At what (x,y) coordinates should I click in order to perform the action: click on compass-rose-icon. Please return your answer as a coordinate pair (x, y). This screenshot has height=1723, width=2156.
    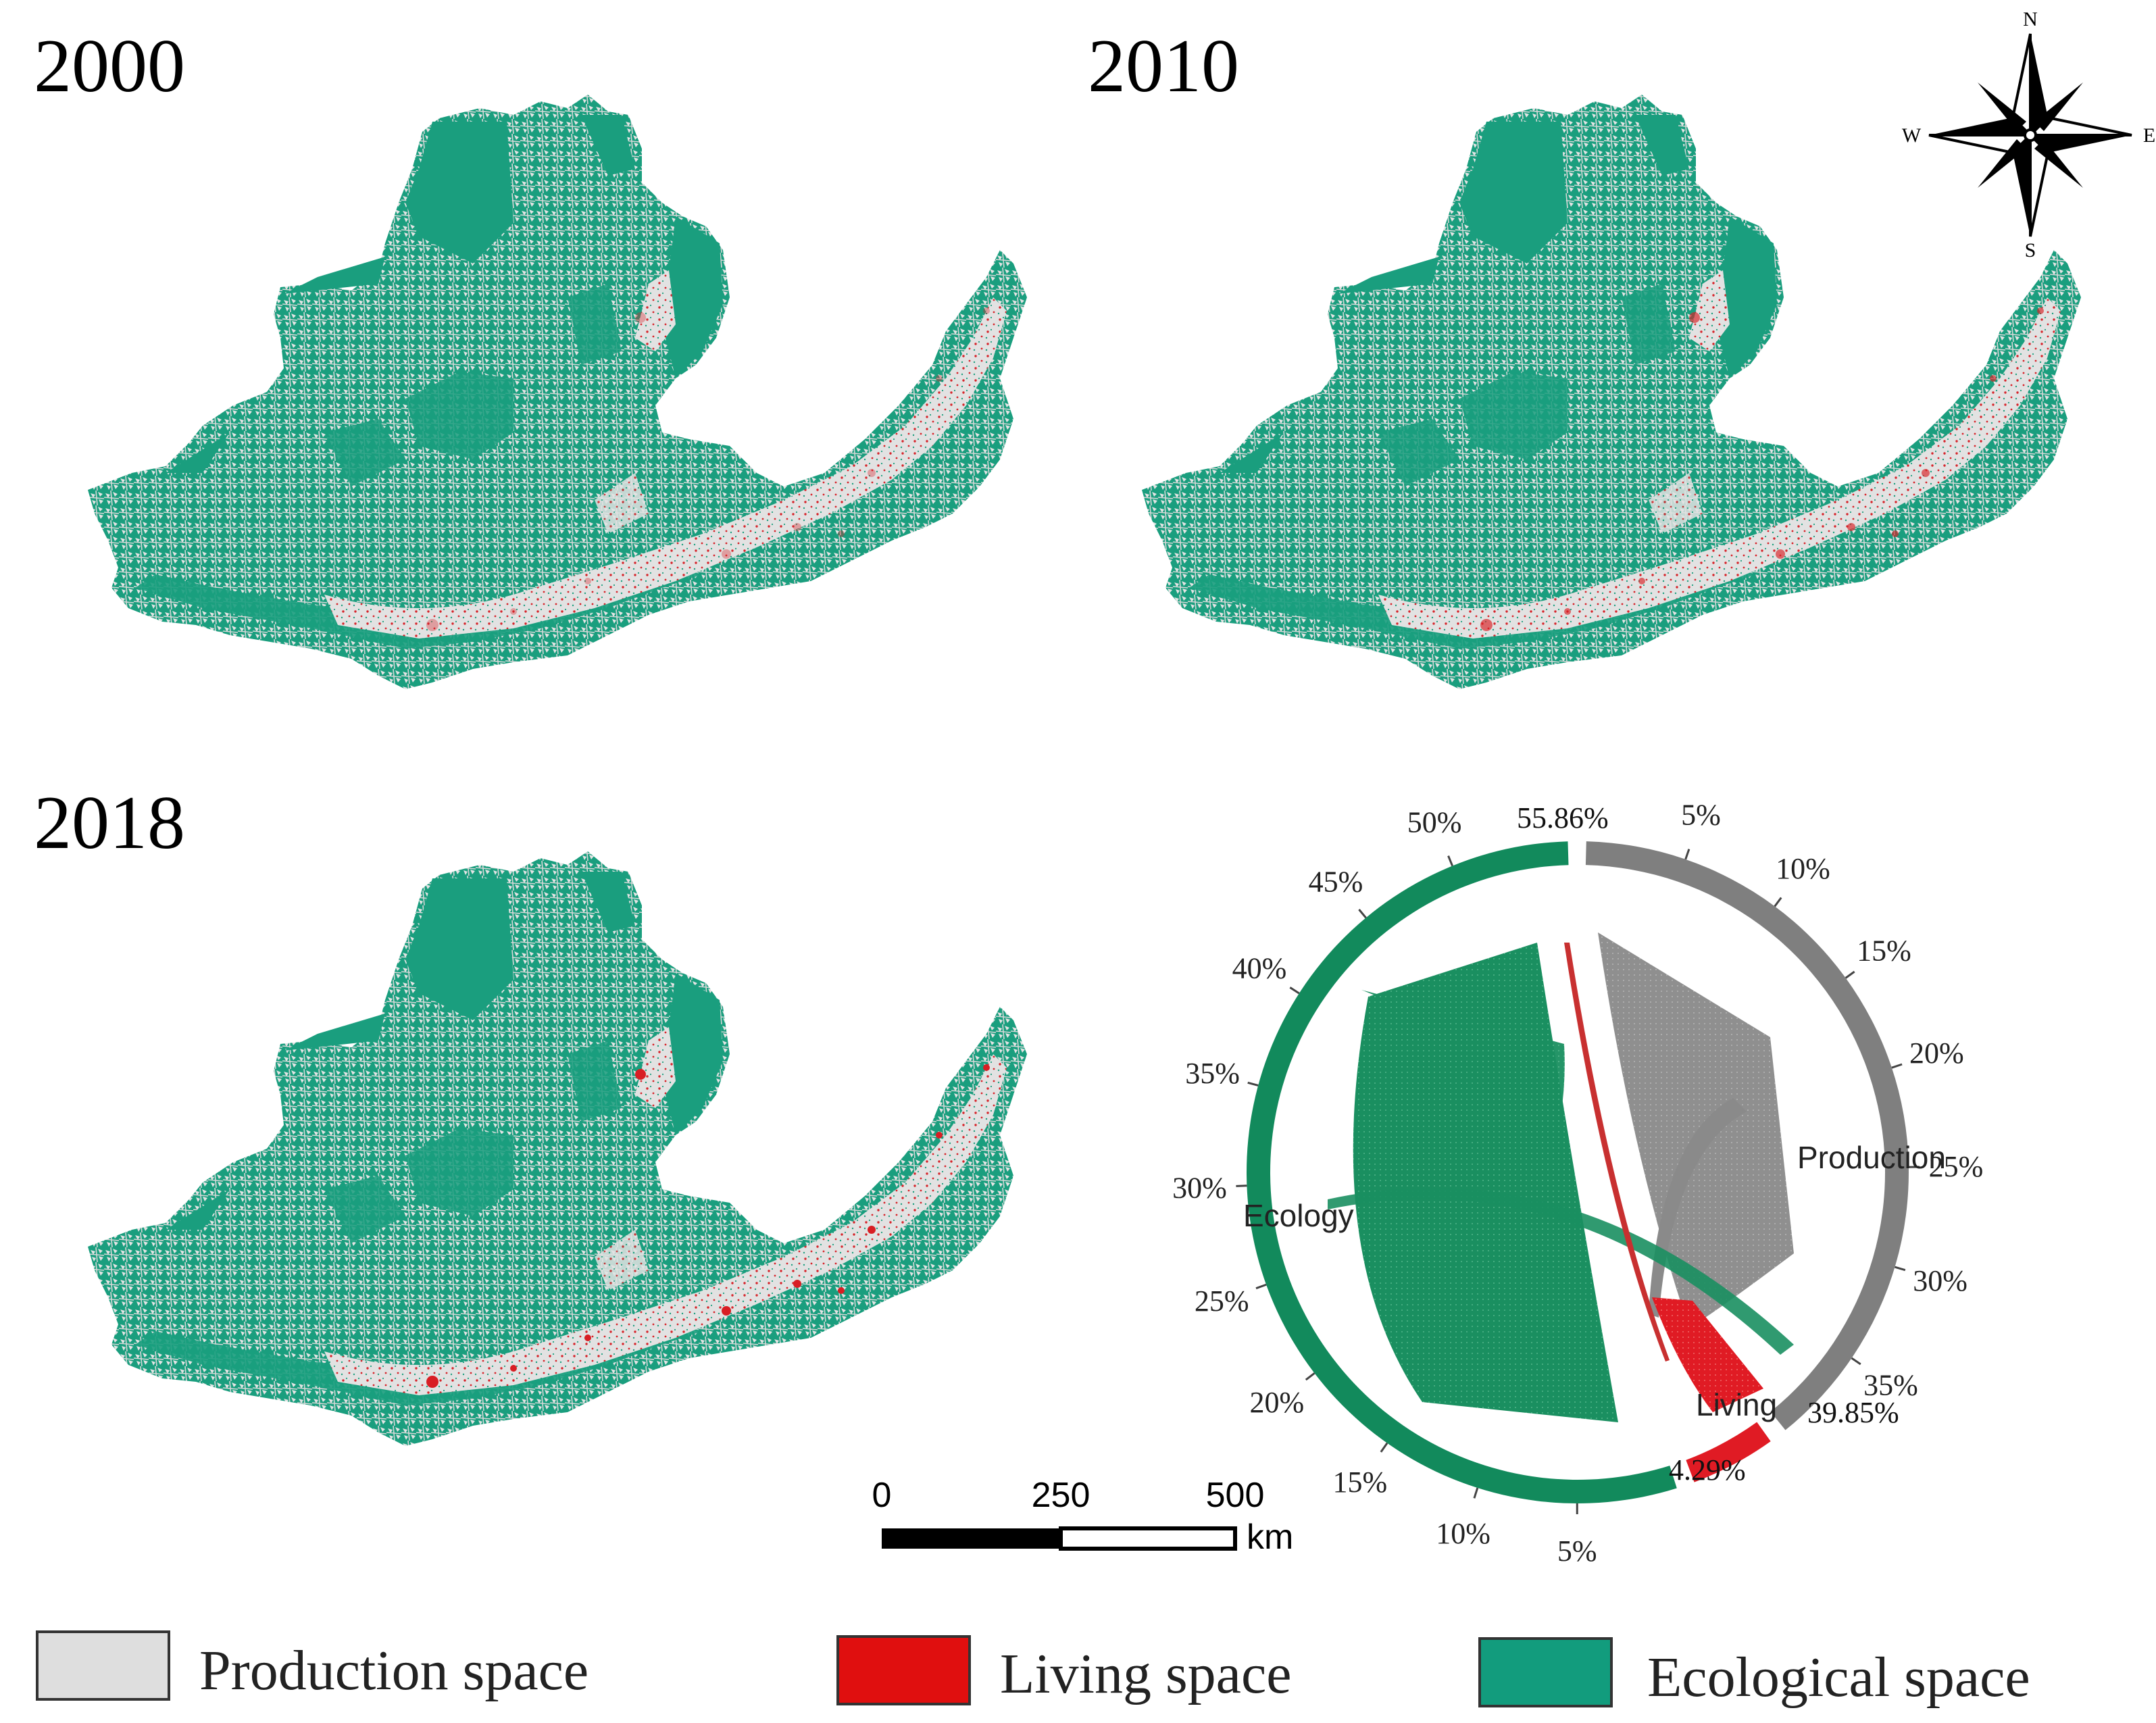
    Looking at the image, I should click on (2030, 135).